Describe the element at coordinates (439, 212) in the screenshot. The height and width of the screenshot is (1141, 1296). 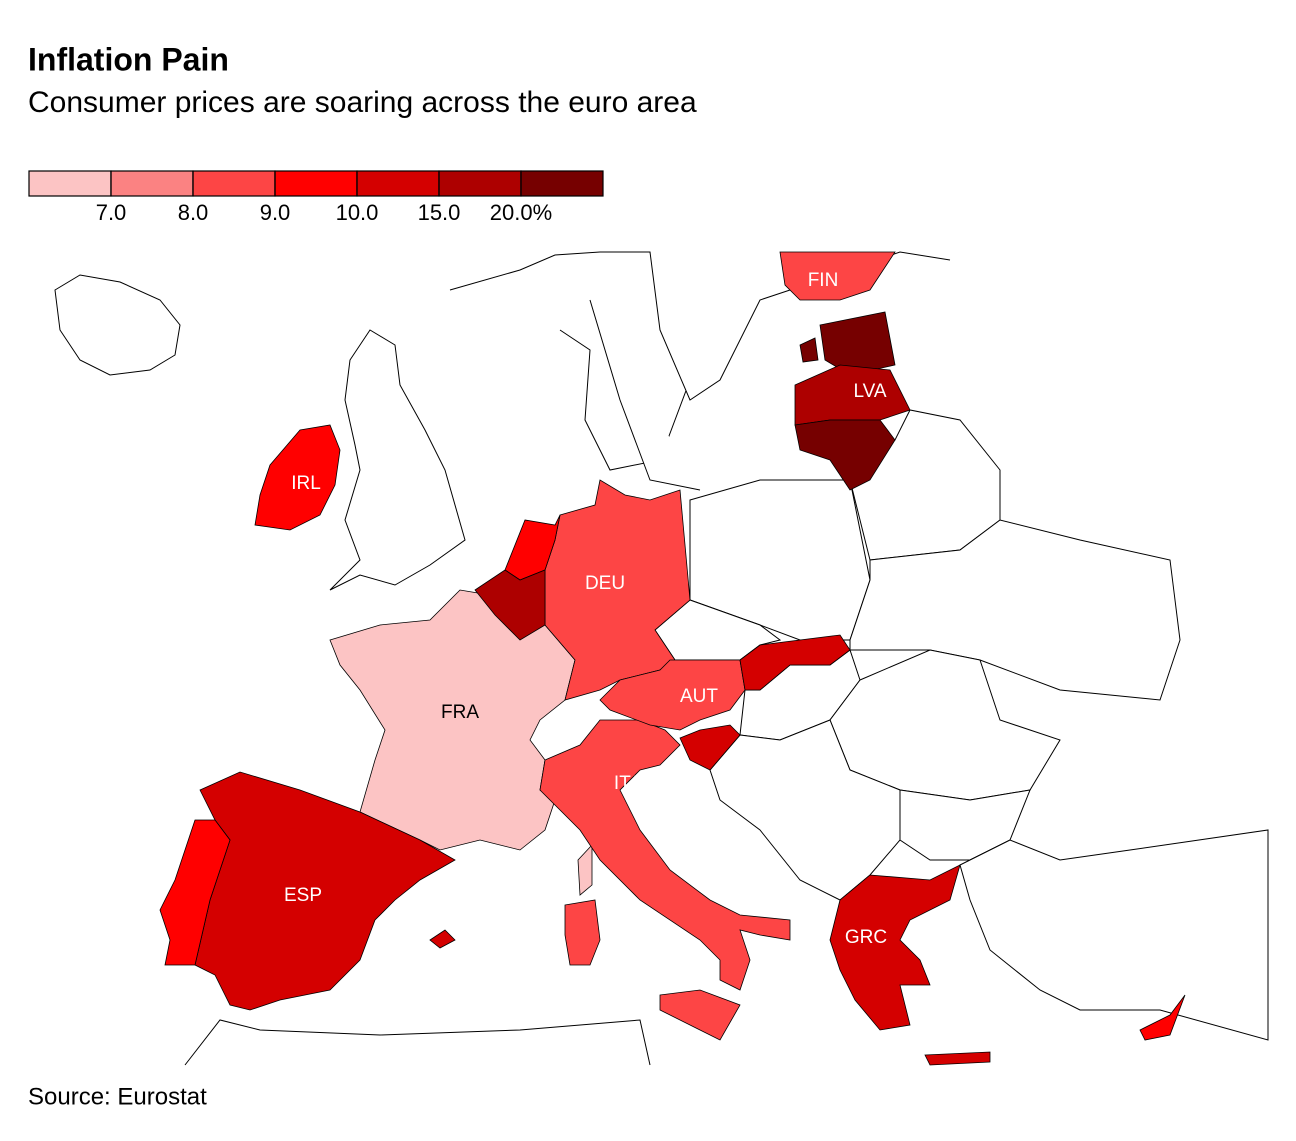
I see `legend-tick-label: 15.0` at that location.